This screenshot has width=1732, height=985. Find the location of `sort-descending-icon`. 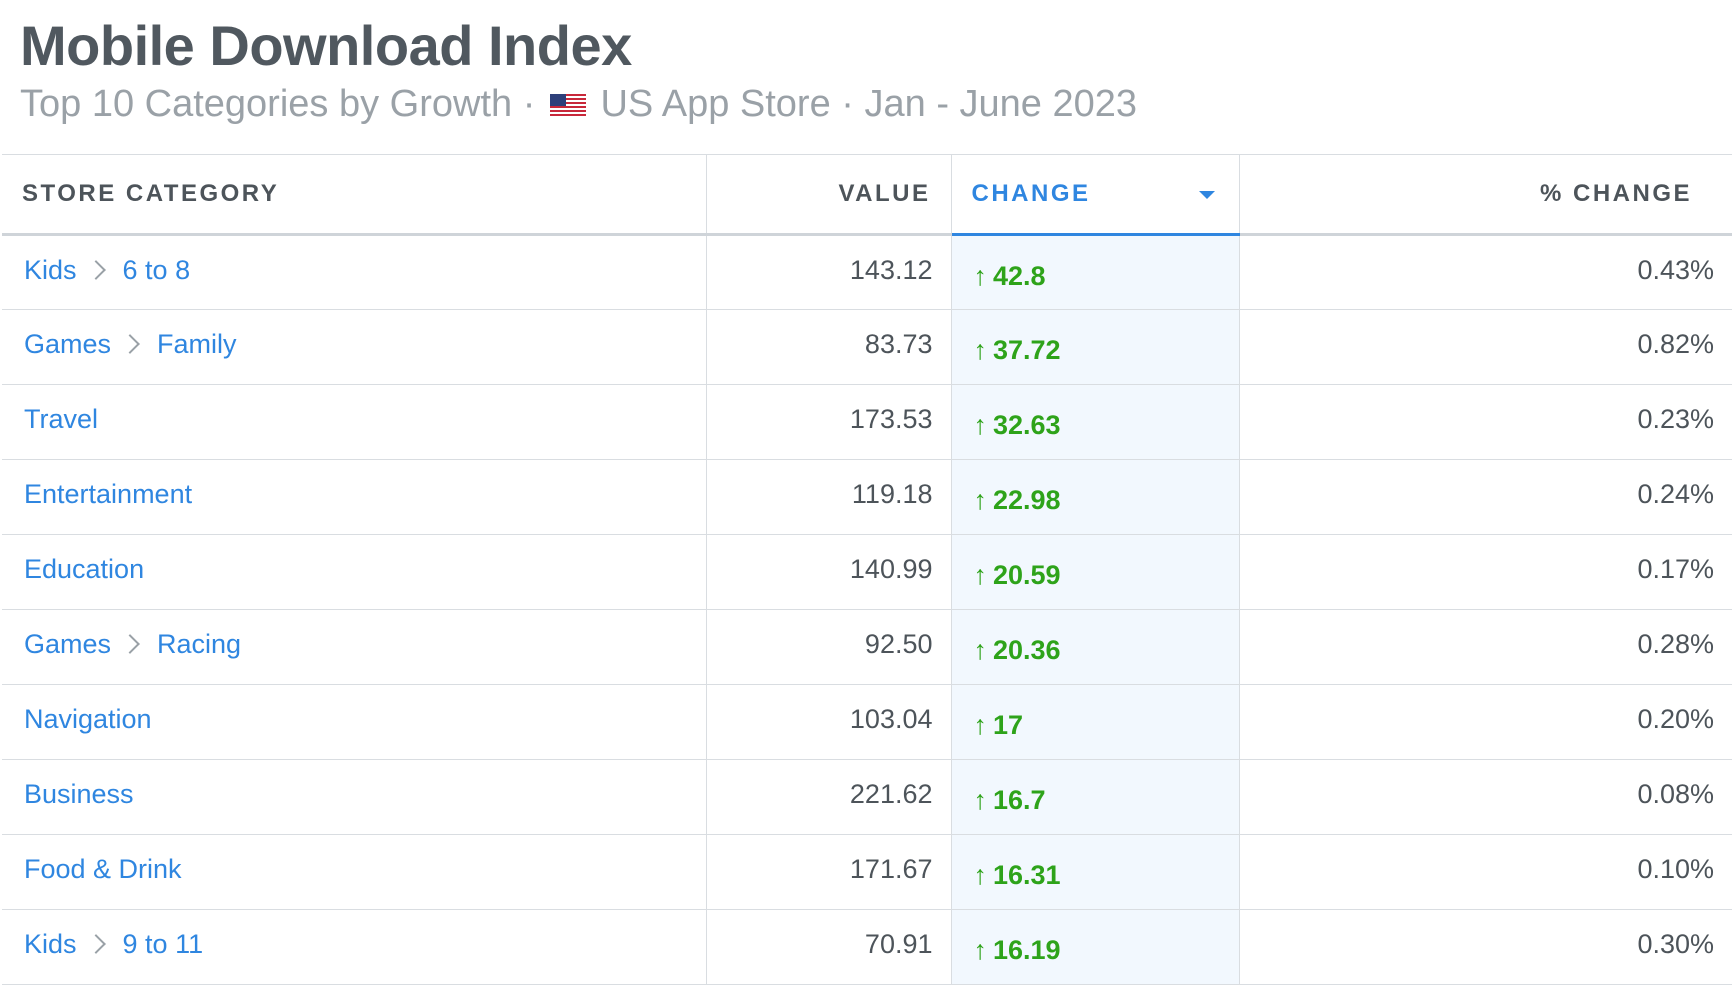

sort-descending-icon is located at coordinates (1206, 195).